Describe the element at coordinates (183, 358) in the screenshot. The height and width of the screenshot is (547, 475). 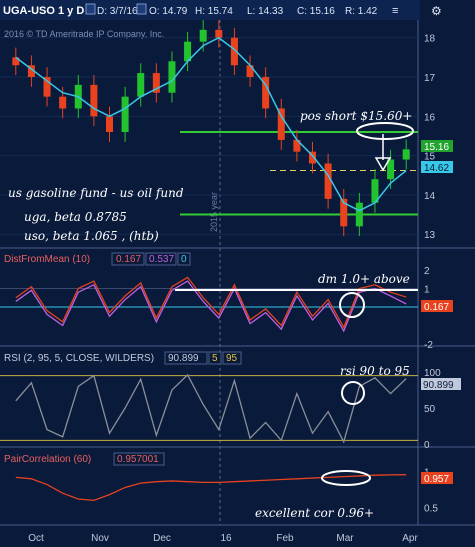
I see `rsi-value-1: 90.899` at that location.